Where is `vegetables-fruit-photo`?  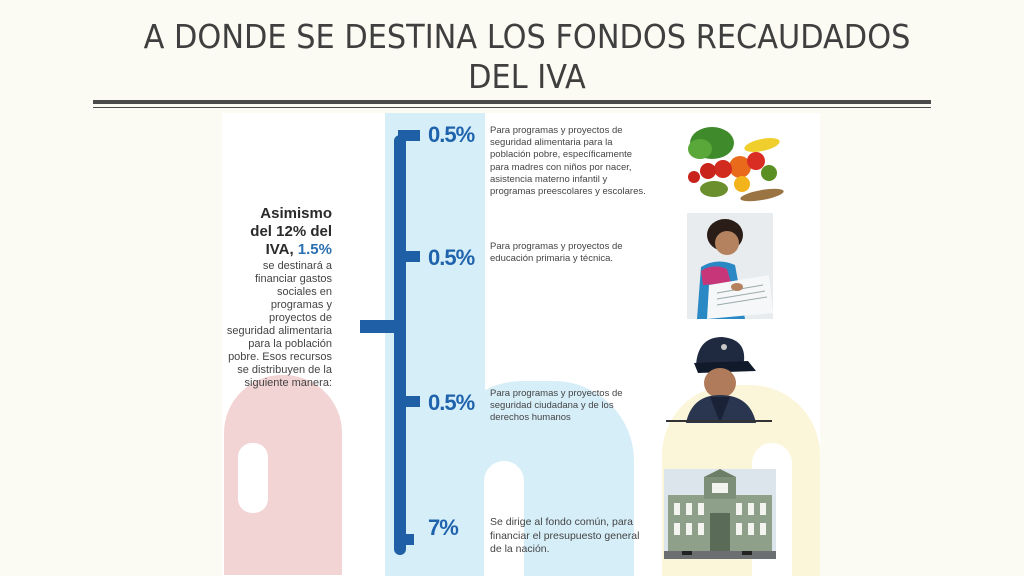 vegetables-fruit-photo is located at coordinates (735, 163).